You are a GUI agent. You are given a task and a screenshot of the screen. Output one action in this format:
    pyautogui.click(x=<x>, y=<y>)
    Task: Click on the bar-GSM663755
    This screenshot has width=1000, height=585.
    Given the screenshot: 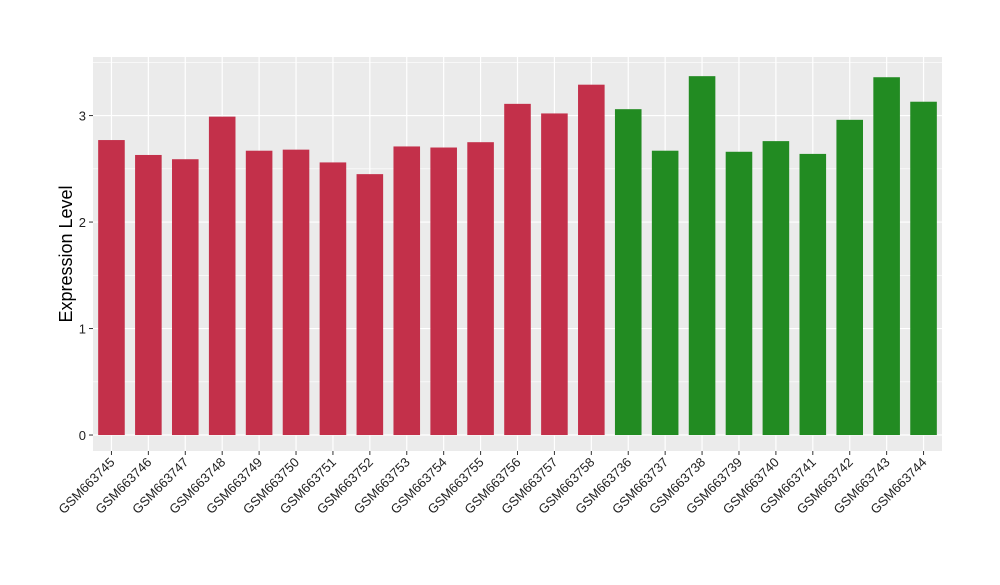 What is the action you would take?
    pyautogui.click(x=480, y=289)
    